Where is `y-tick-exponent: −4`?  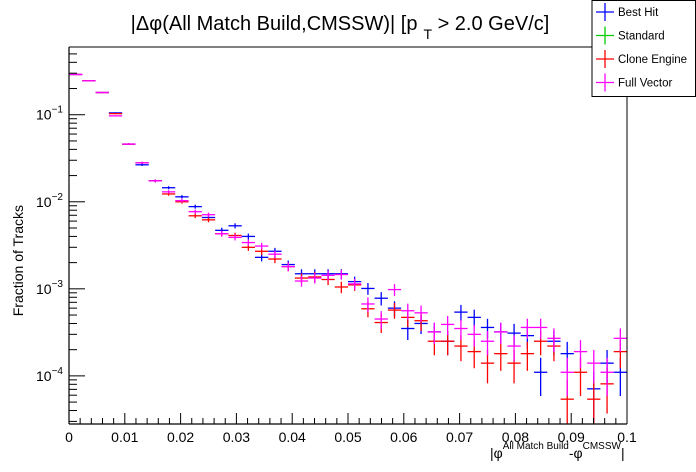 y-tick-exponent: −4 is located at coordinates (58, 371).